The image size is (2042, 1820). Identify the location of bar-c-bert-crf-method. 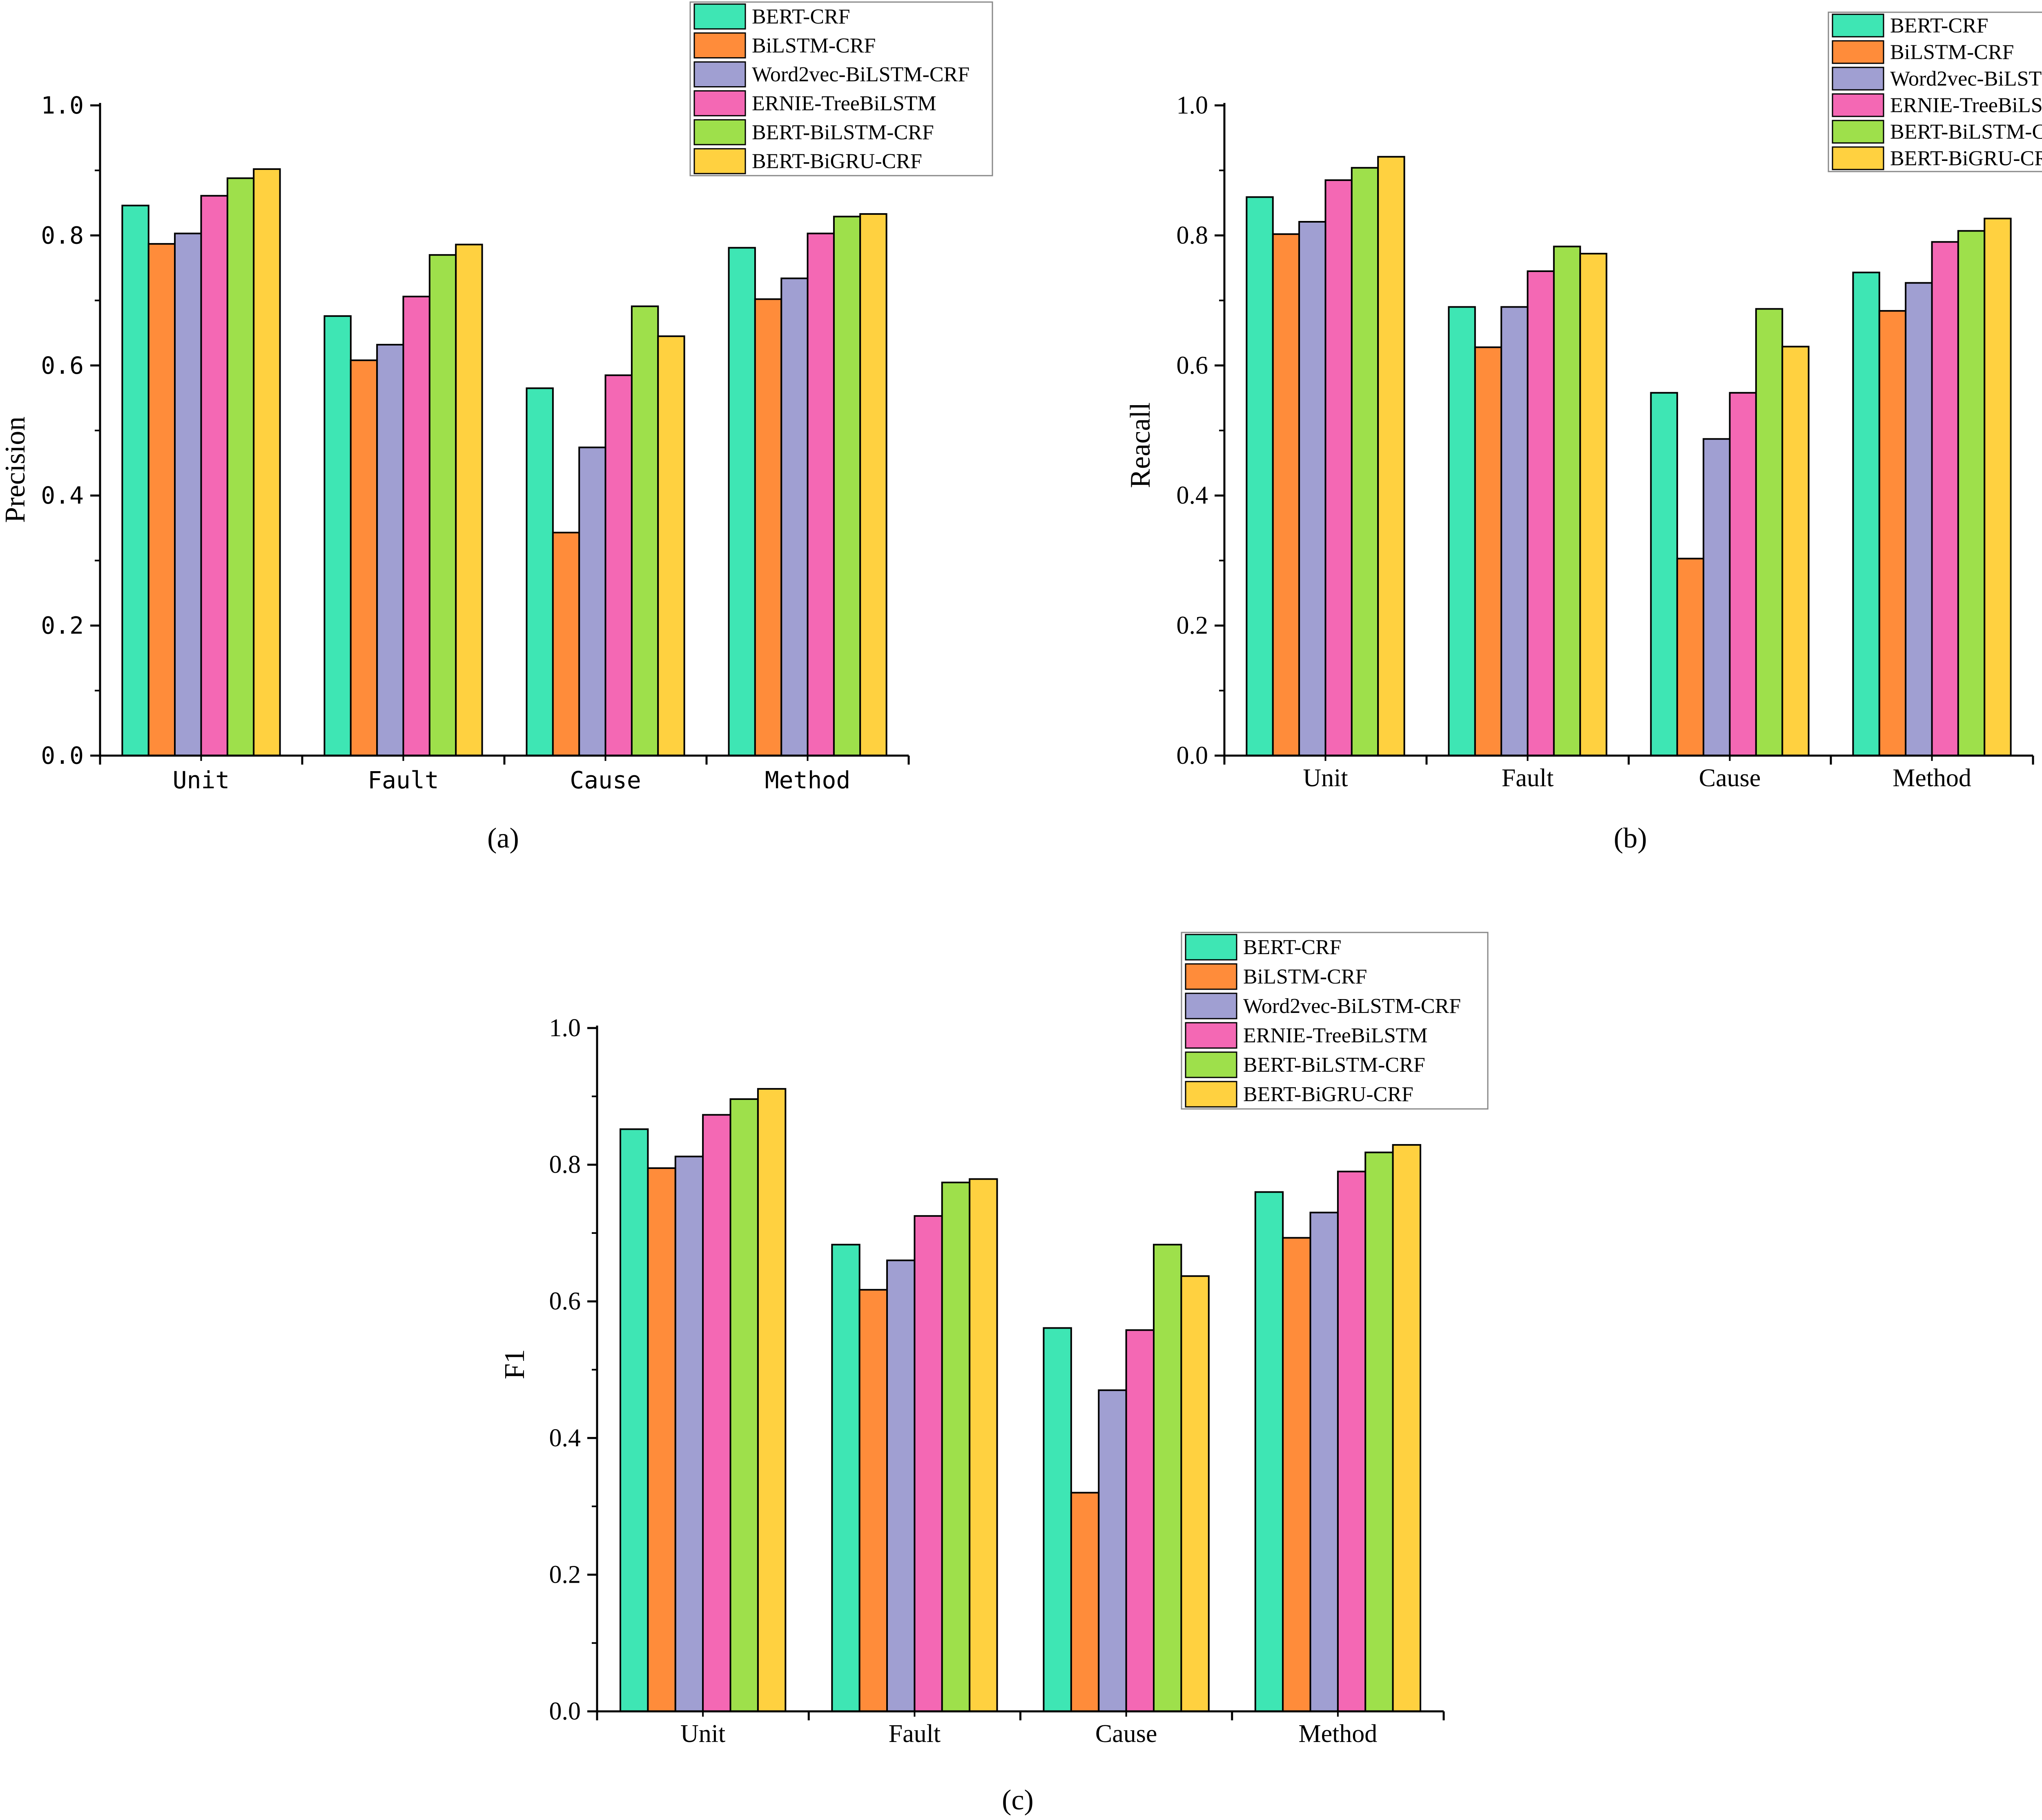
(1269, 1452).